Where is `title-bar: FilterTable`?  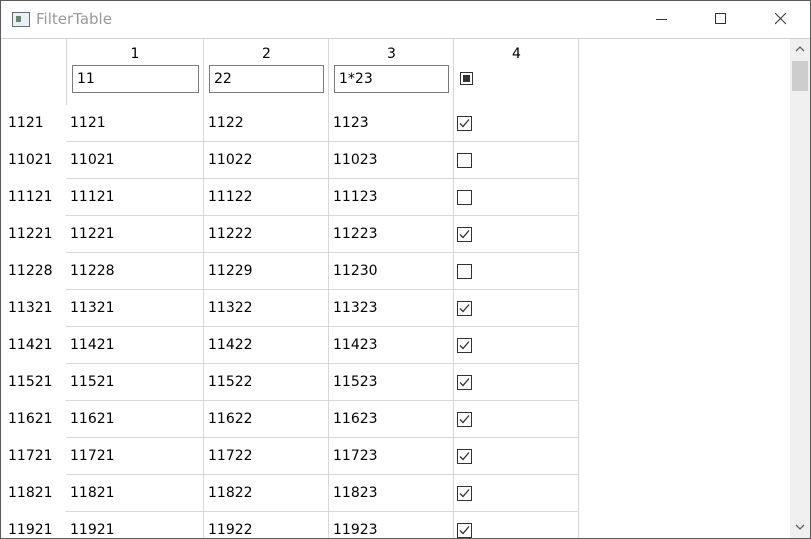
title-bar: FilterTable is located at coordinates (405, 19).